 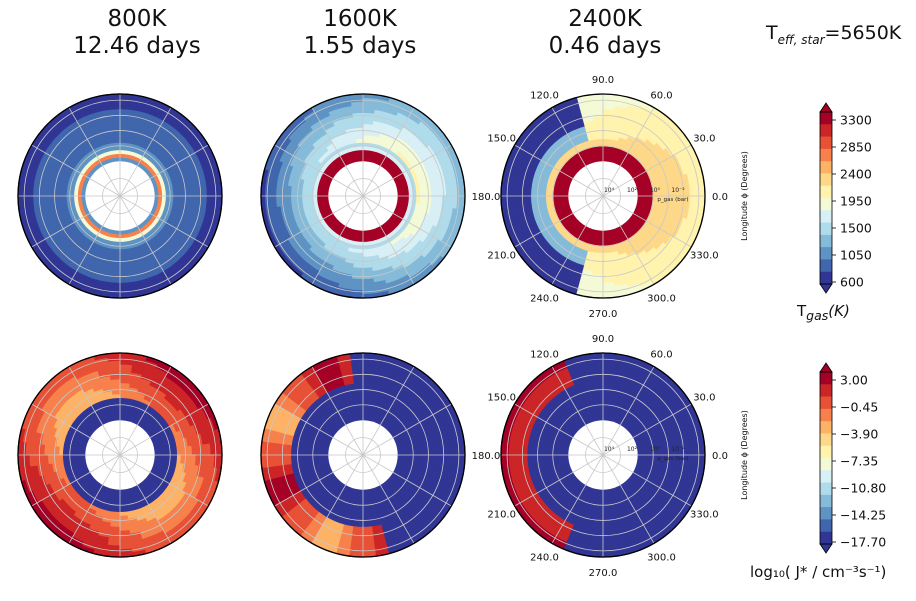 What do you see at coordinates (501, 256) in the screenshot?
I see `angular-tick-label: 210.0` at bounding box center [501, 256].